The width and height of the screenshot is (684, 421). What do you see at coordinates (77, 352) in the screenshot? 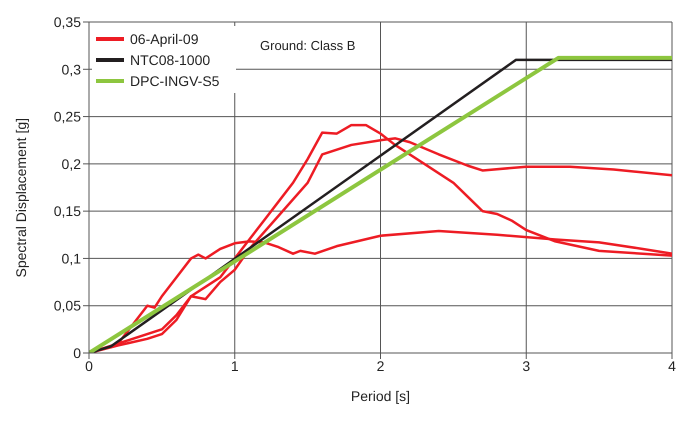
I see `y-tick-label: 0` at bounding box center [77, 352].